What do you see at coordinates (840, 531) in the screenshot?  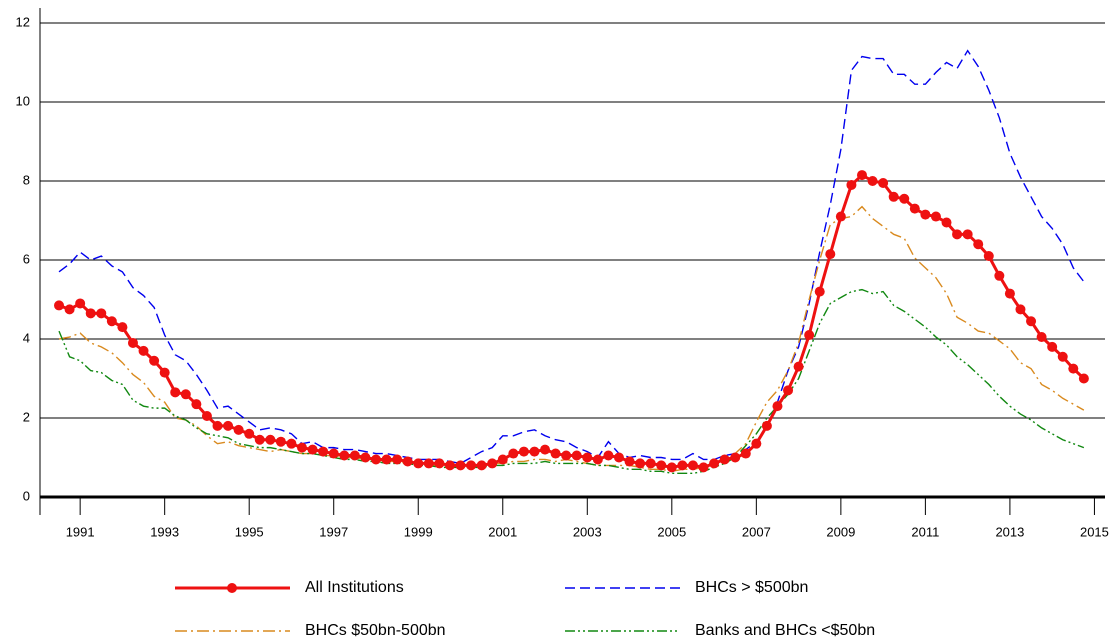 I see `x-tick-label: 2009` at bounding box center [840, 531].